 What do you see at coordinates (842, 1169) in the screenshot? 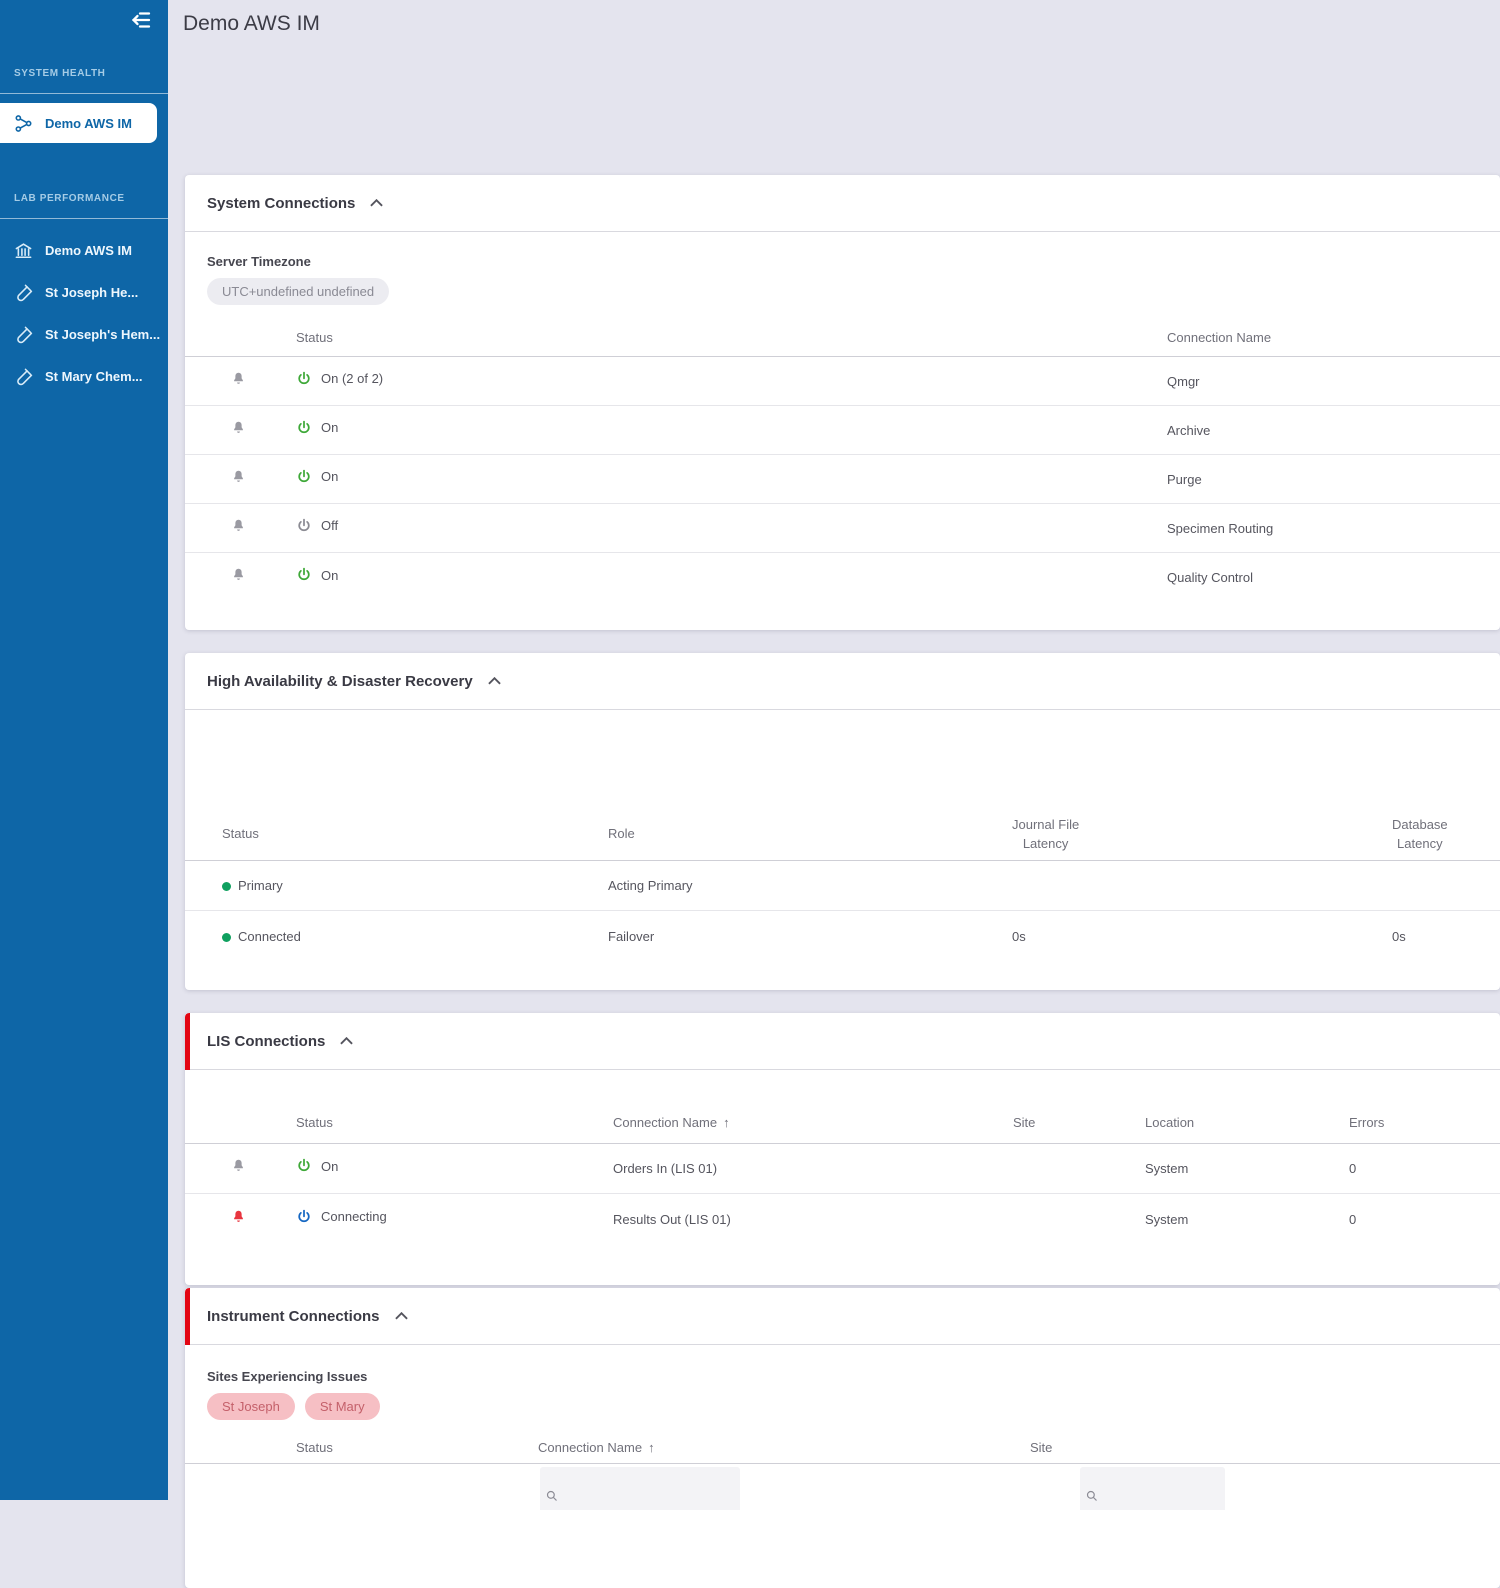
I see `table-row: On Orders In (LIS 01) System 0` at bounding box center [842, 1169].